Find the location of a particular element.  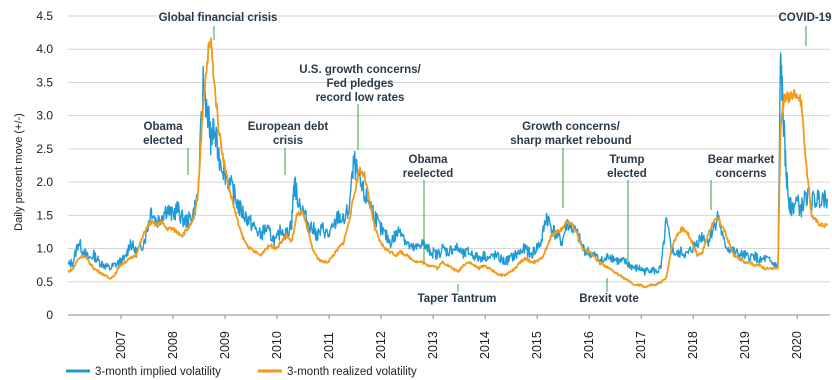

annotation-label: European debt is located at coordinates (288, 127).